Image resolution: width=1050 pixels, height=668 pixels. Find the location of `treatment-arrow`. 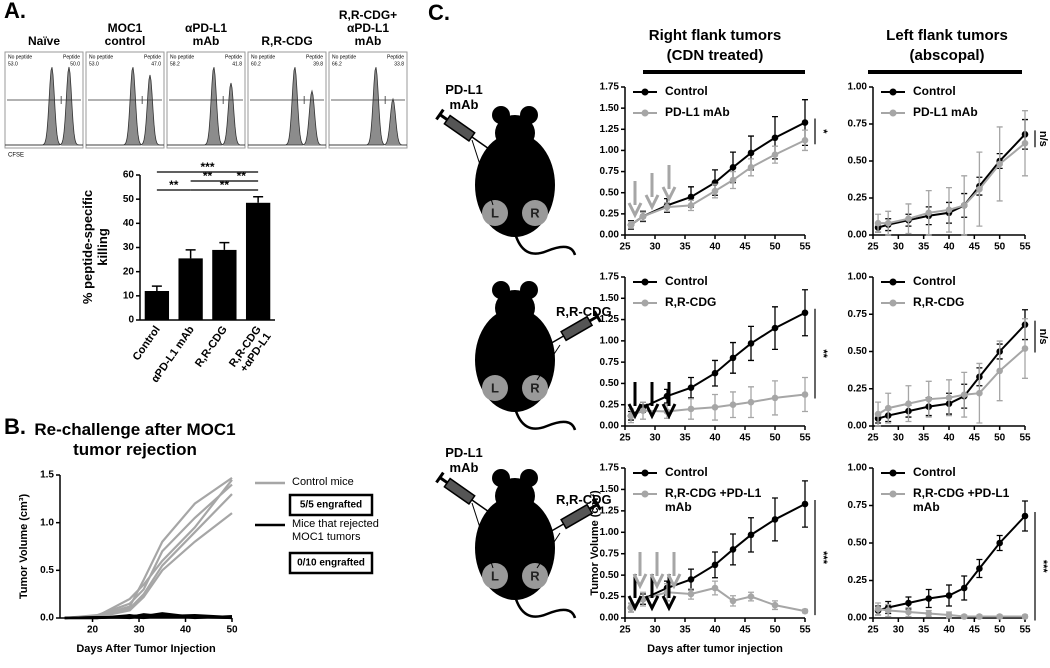

treatment-arrow is located at coordinates (640, 571).